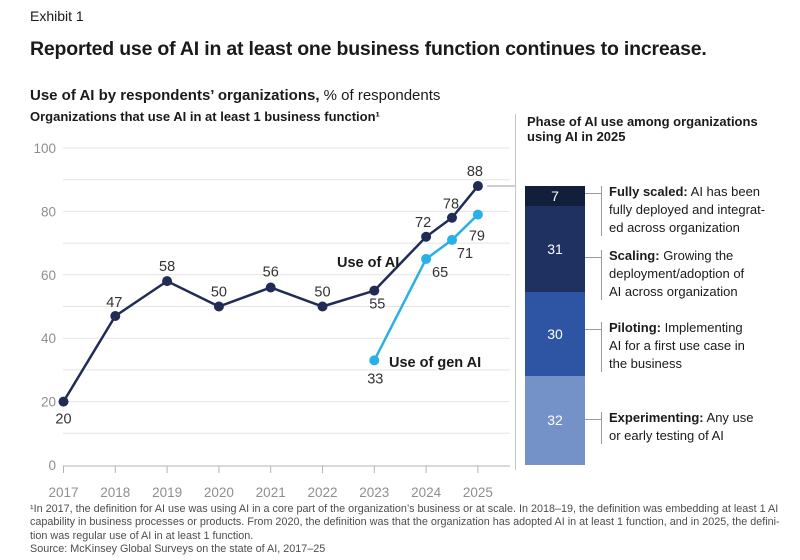  What do you see at coordinates (322, 492) in the screenshot?
I see `x-tick-label: 2022` at bounding box center [322, 492].